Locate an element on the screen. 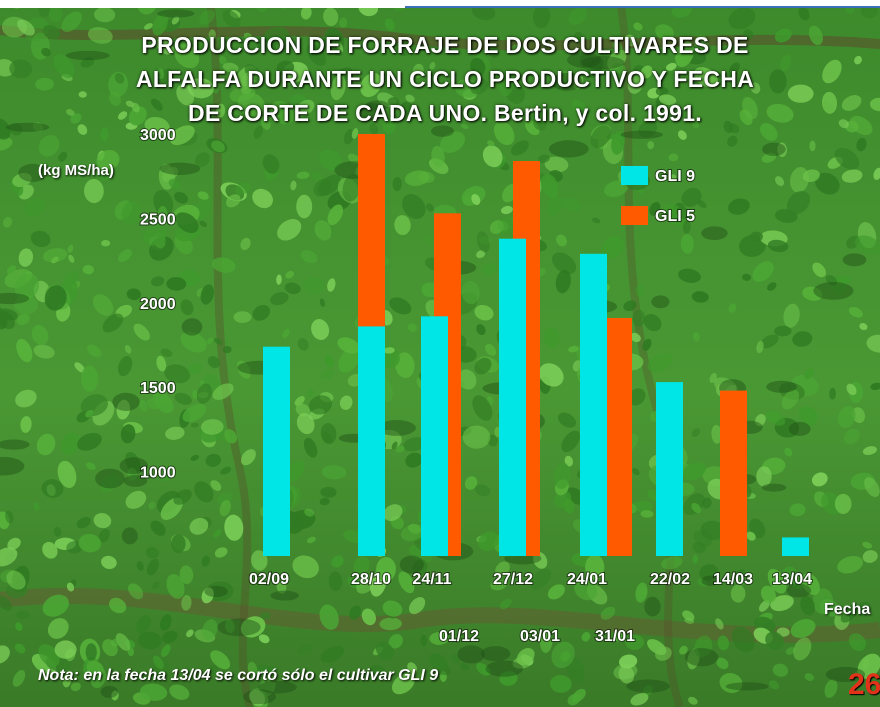 The height and width of the screenshot is (707, 880). x-axis-label: Fecha is located at coordinates (847, 609).